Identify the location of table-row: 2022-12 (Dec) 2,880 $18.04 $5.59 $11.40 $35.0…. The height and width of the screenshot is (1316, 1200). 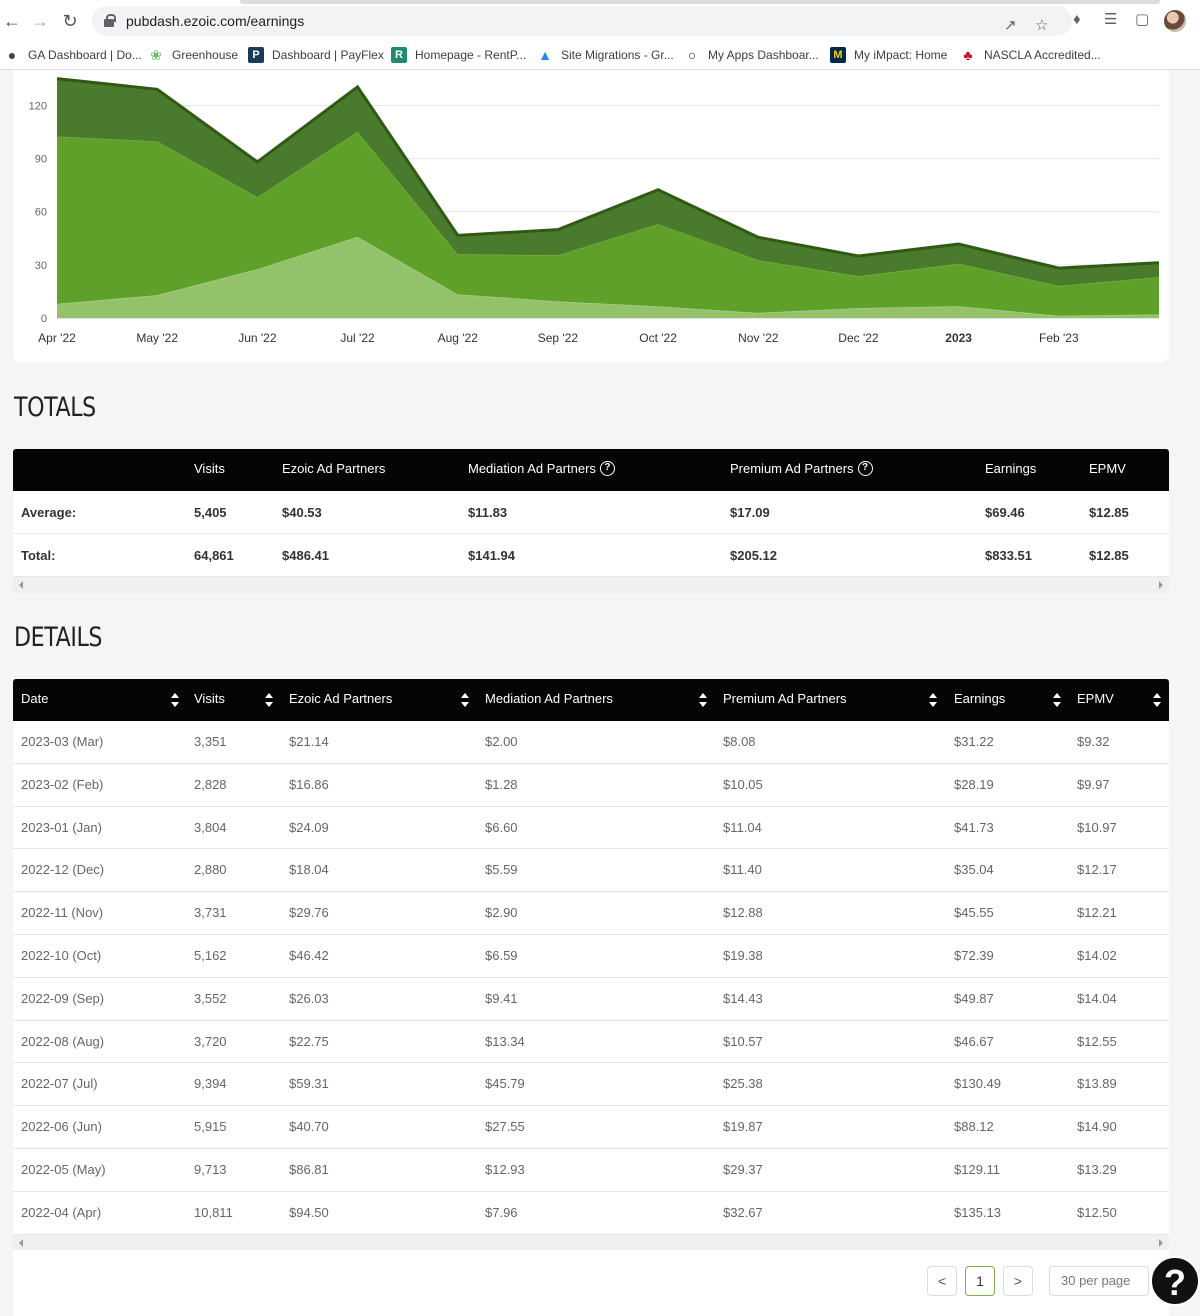
(591, 871).